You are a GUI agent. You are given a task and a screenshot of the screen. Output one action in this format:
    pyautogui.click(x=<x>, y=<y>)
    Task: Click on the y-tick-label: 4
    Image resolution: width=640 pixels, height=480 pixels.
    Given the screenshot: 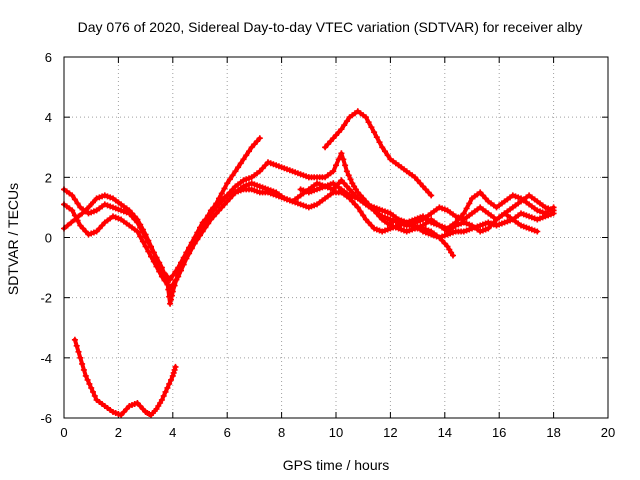 What is the action you would take?
    pyautogui.click(x=48, y=117)
    